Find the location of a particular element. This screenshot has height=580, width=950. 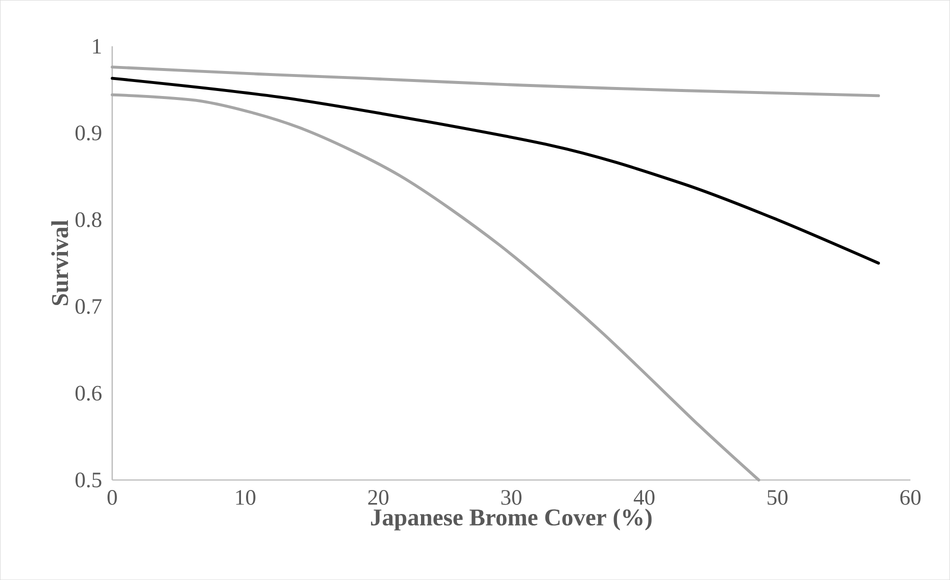

line-series is located at coordinates (495, 82).